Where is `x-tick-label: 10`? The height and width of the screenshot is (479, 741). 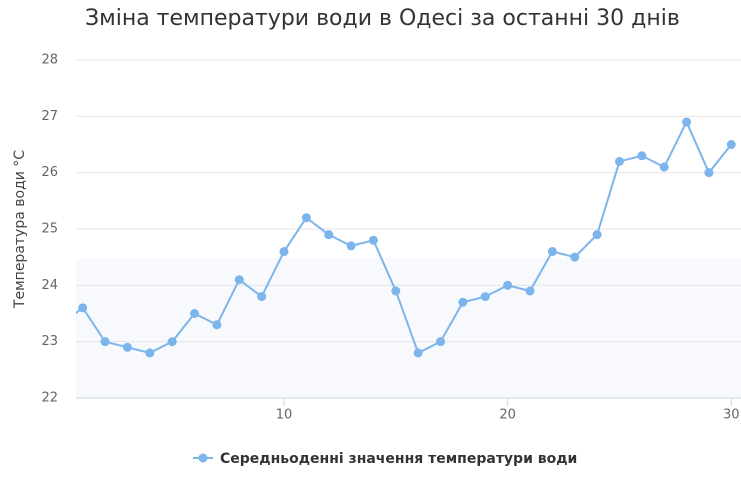 x-tick-label: 10 is located at coordinates (284, 415).